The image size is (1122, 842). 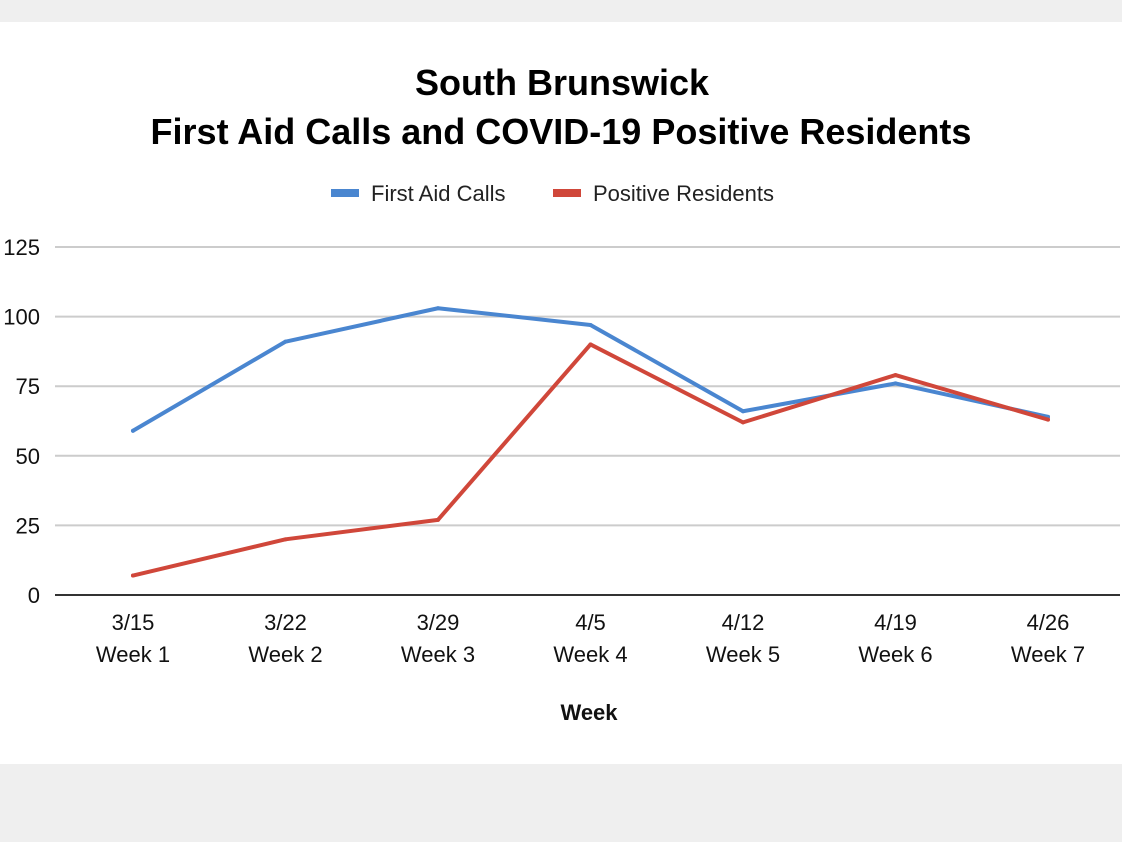 What do you see at coordinates (743, 622) in the screenshot?
I see `x-tick-label-5-line-1: 4/12` at bounding box center [743, 622].